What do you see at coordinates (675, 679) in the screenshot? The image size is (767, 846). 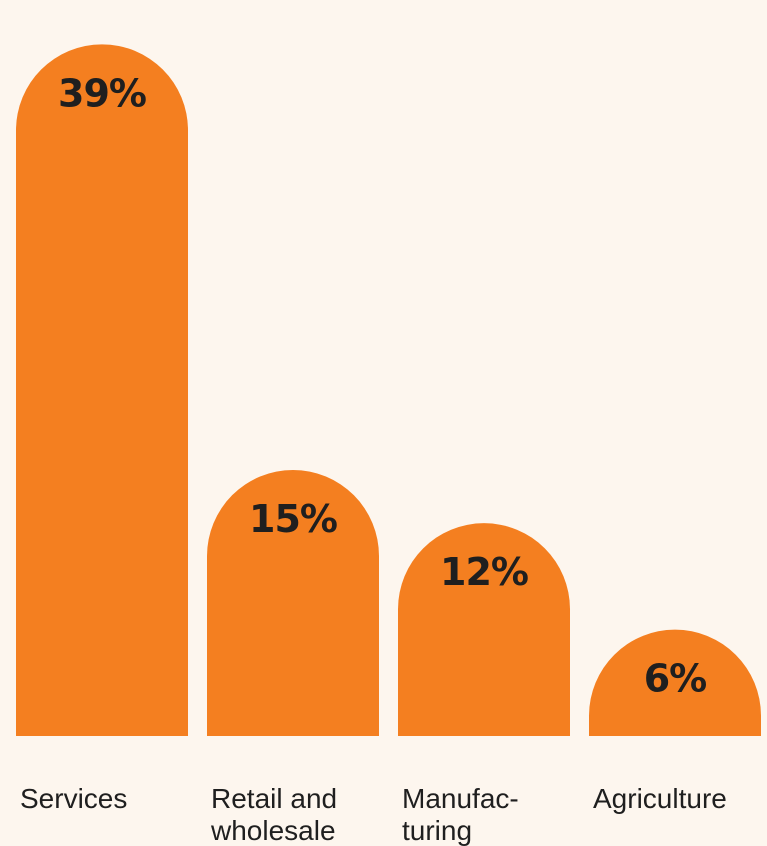 I see `value-label-3: 6%` at bounding box center [675, 679].